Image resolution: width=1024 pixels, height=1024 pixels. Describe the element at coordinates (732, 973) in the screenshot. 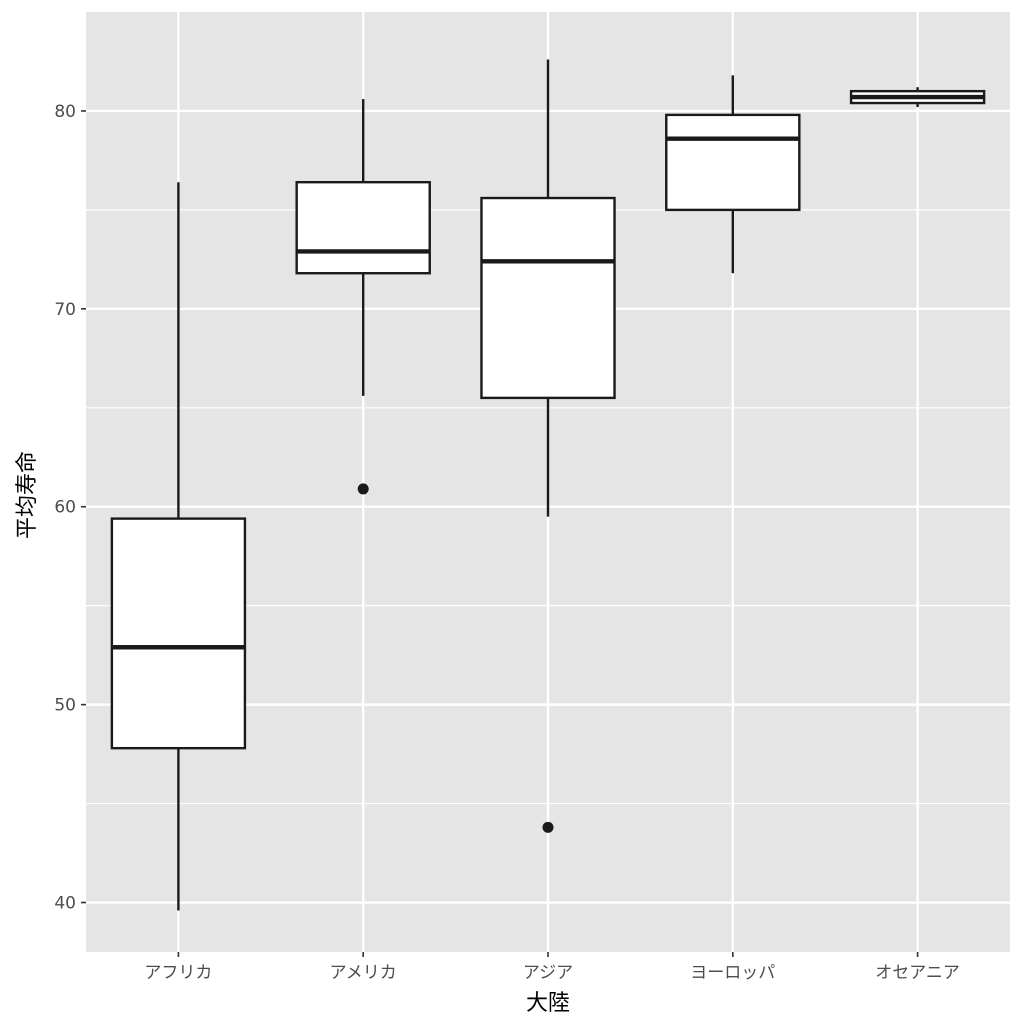

I see `x-tick-label: ヨーロッパ` at that location.